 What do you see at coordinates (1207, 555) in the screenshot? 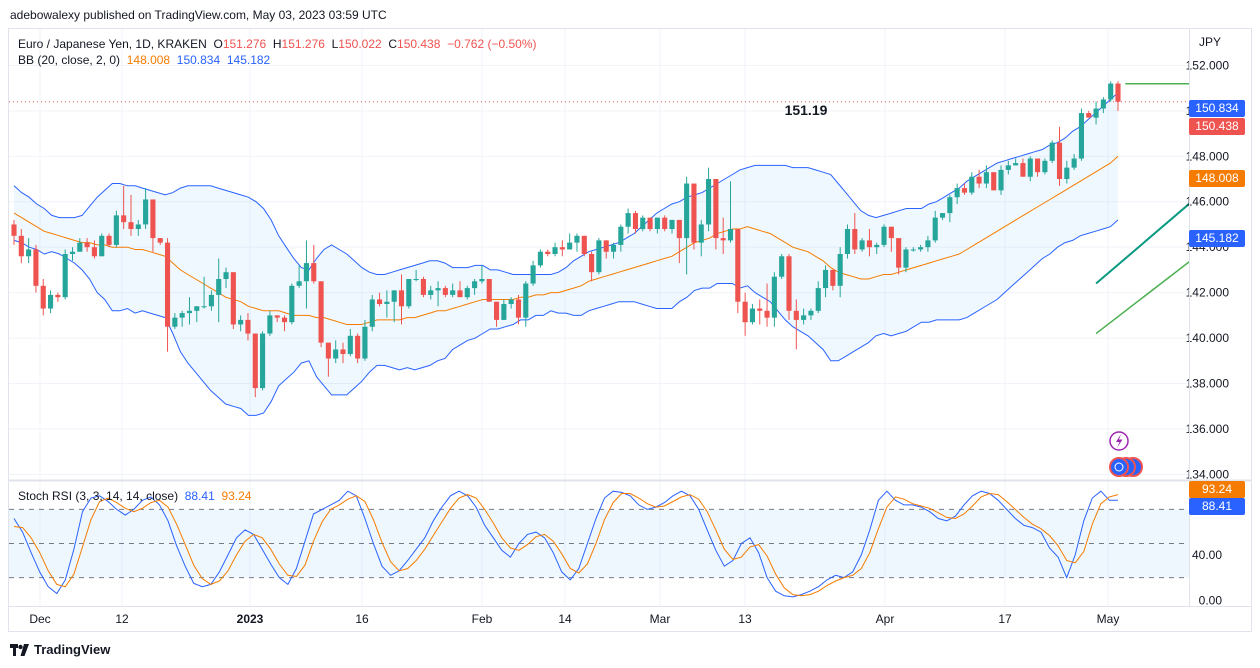
I see `rsi-tick-label: 40.00` at bounding box center [1207, 555].